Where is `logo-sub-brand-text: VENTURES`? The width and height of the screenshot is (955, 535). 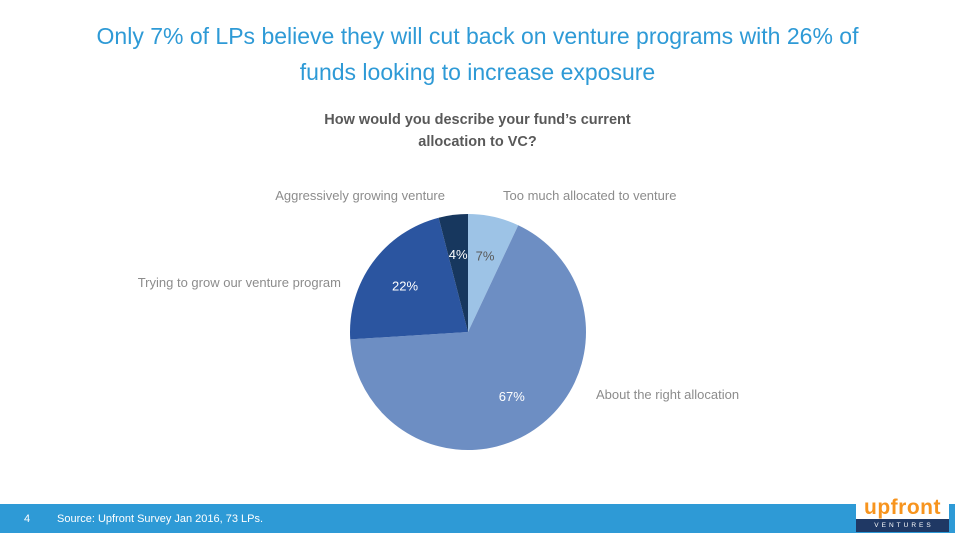
logo-sub-brand-text: VENTURES is located at coordinates (902, 525).